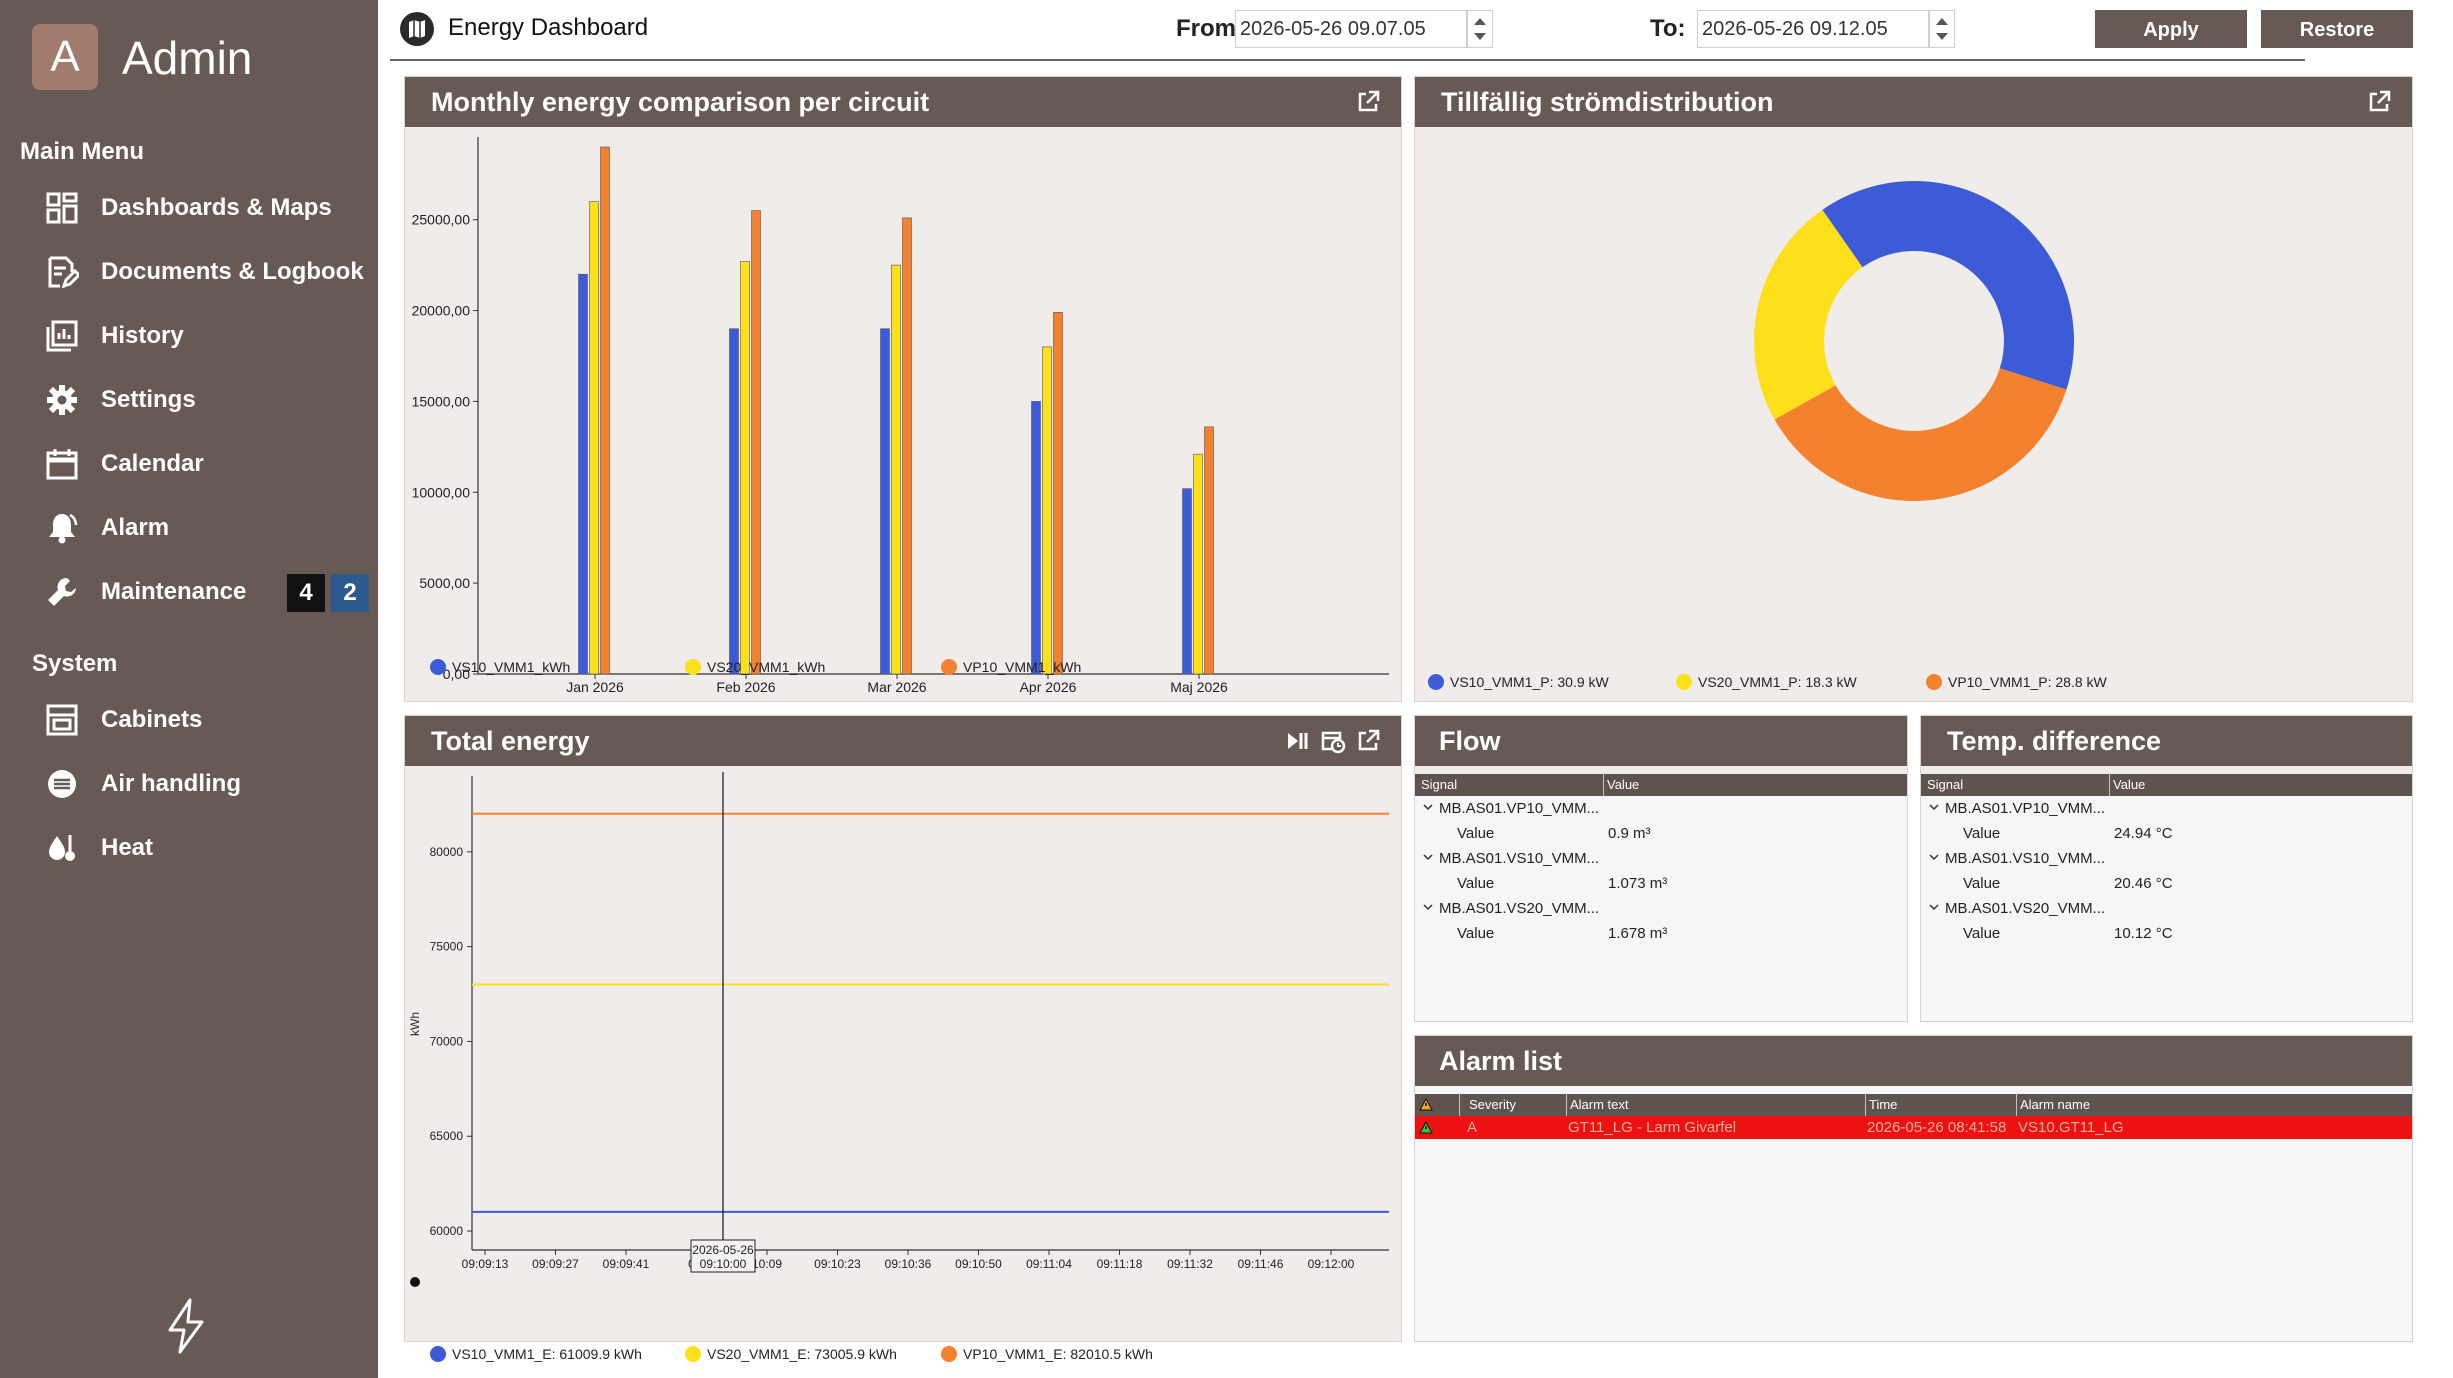  What do you see at coordinates (2055, 1104) in the screenshot?
I see `col-alarm-name: Alarm name` at bounding box center [2055, 1104].